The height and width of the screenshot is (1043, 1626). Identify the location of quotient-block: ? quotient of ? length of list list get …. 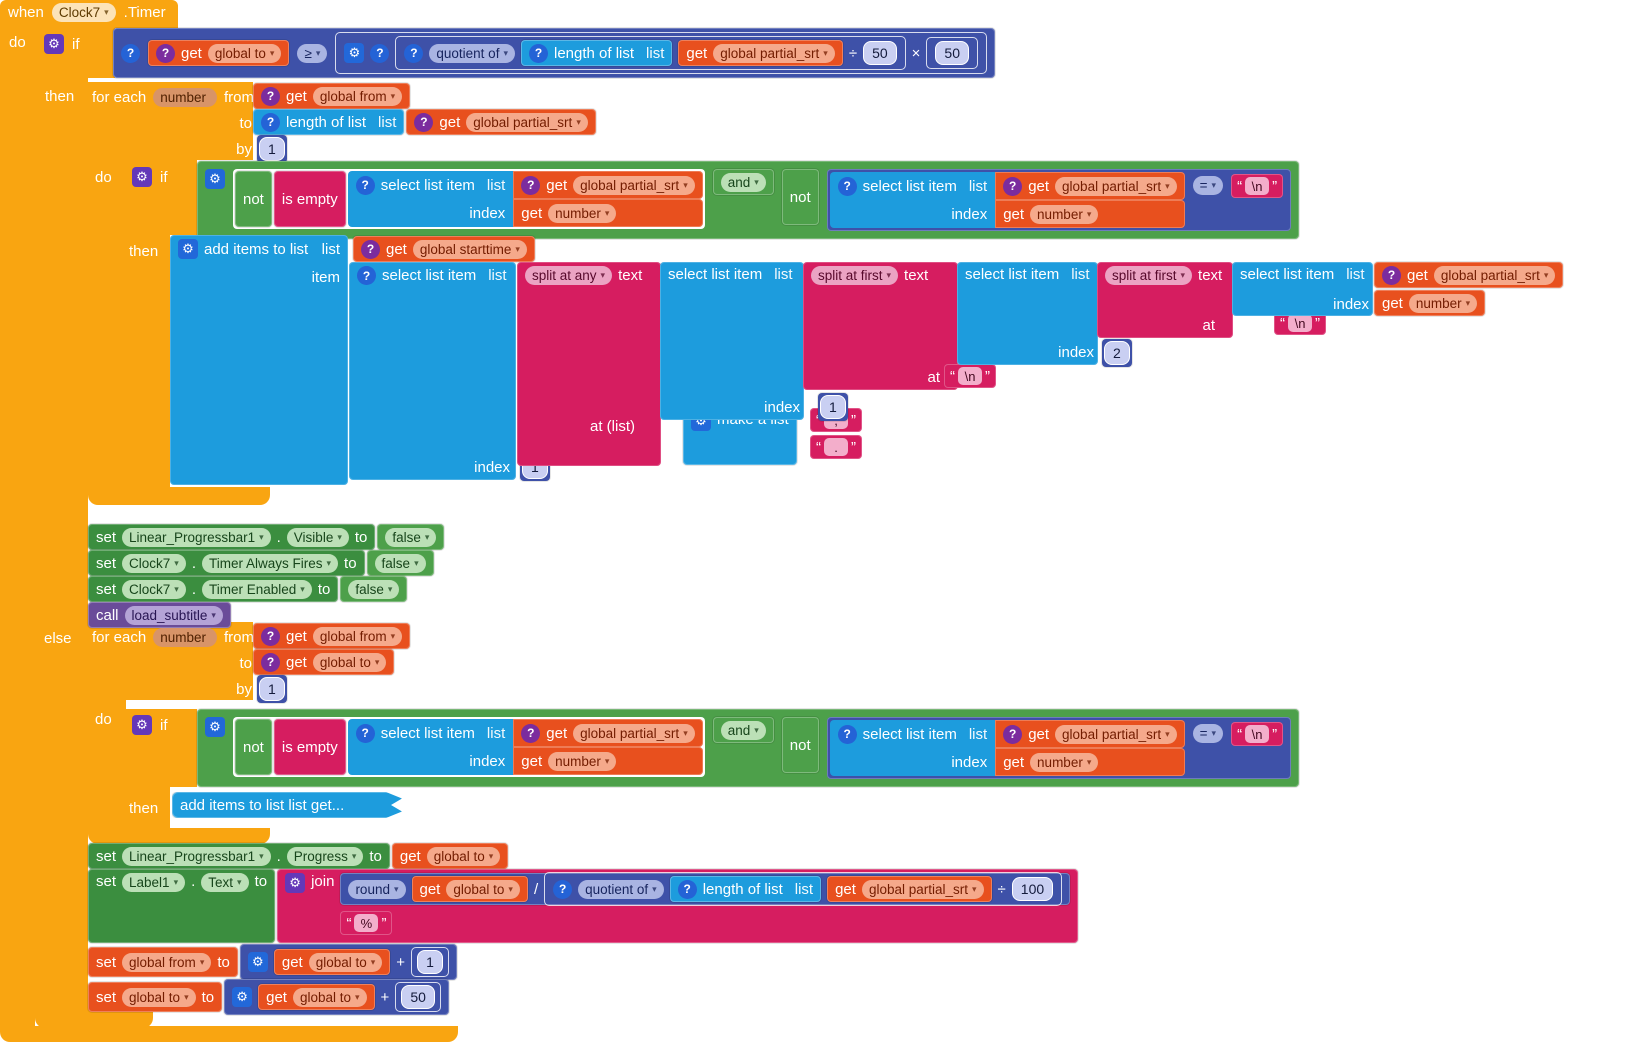
(650, 53).